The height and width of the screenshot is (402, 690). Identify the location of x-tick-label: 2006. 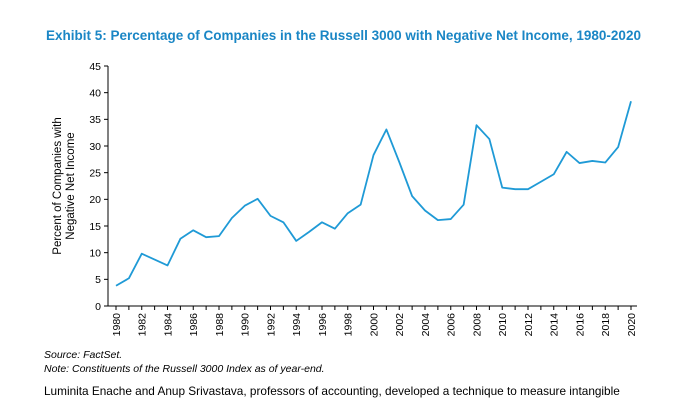
(452, 325).